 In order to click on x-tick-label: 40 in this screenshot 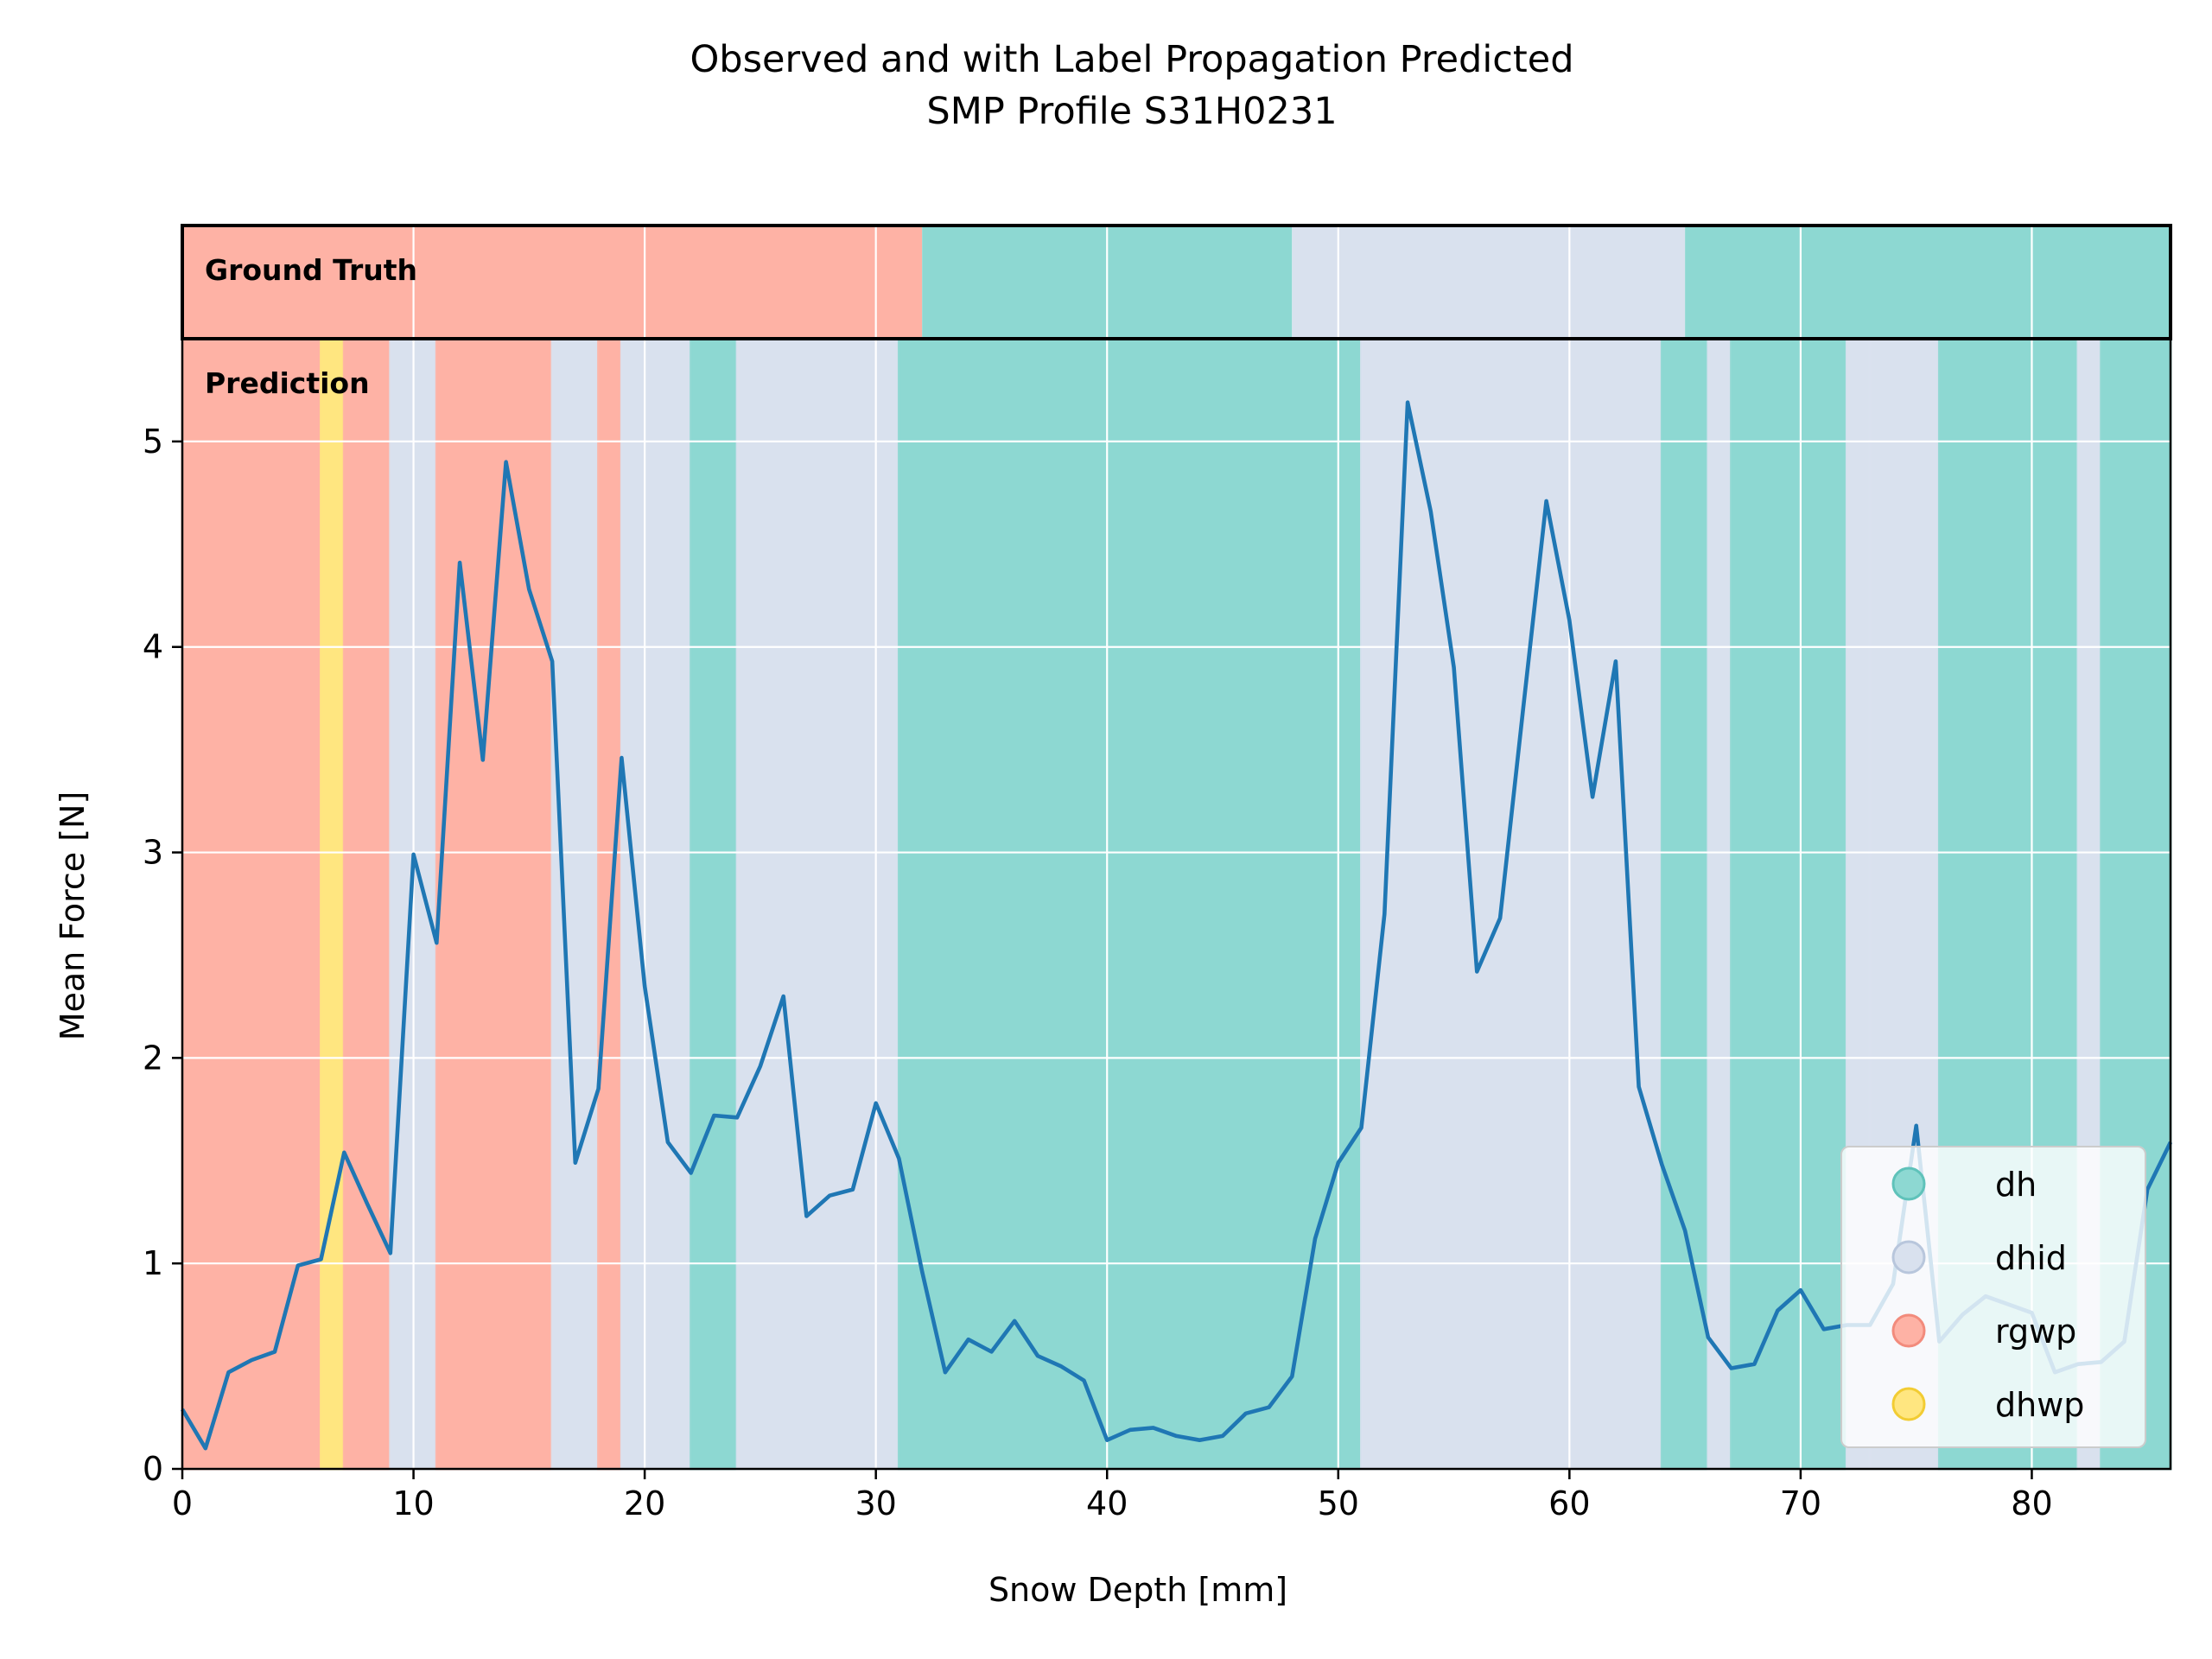, I will do `click(1107, 1503)`.